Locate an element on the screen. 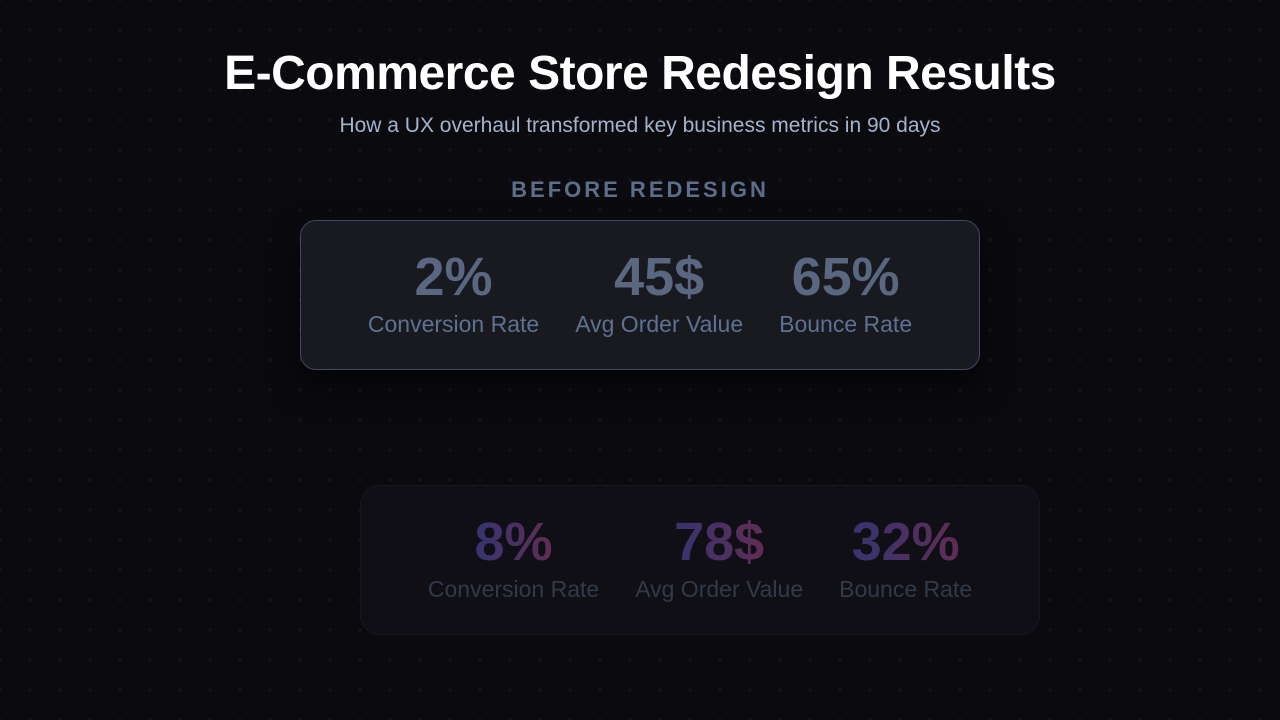 The height and width of the screenshot is (720, 1280). after-metric-bounce-rate: 32% Bounce Rate is located at coordinates (905, 558).